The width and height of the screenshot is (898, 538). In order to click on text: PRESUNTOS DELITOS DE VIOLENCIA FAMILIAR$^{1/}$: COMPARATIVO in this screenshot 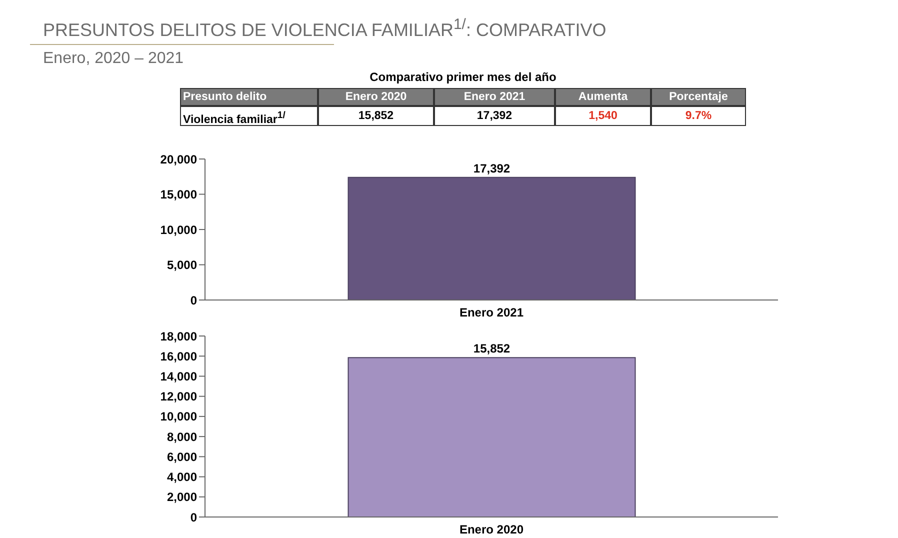, I will do `click(324, 28)`.